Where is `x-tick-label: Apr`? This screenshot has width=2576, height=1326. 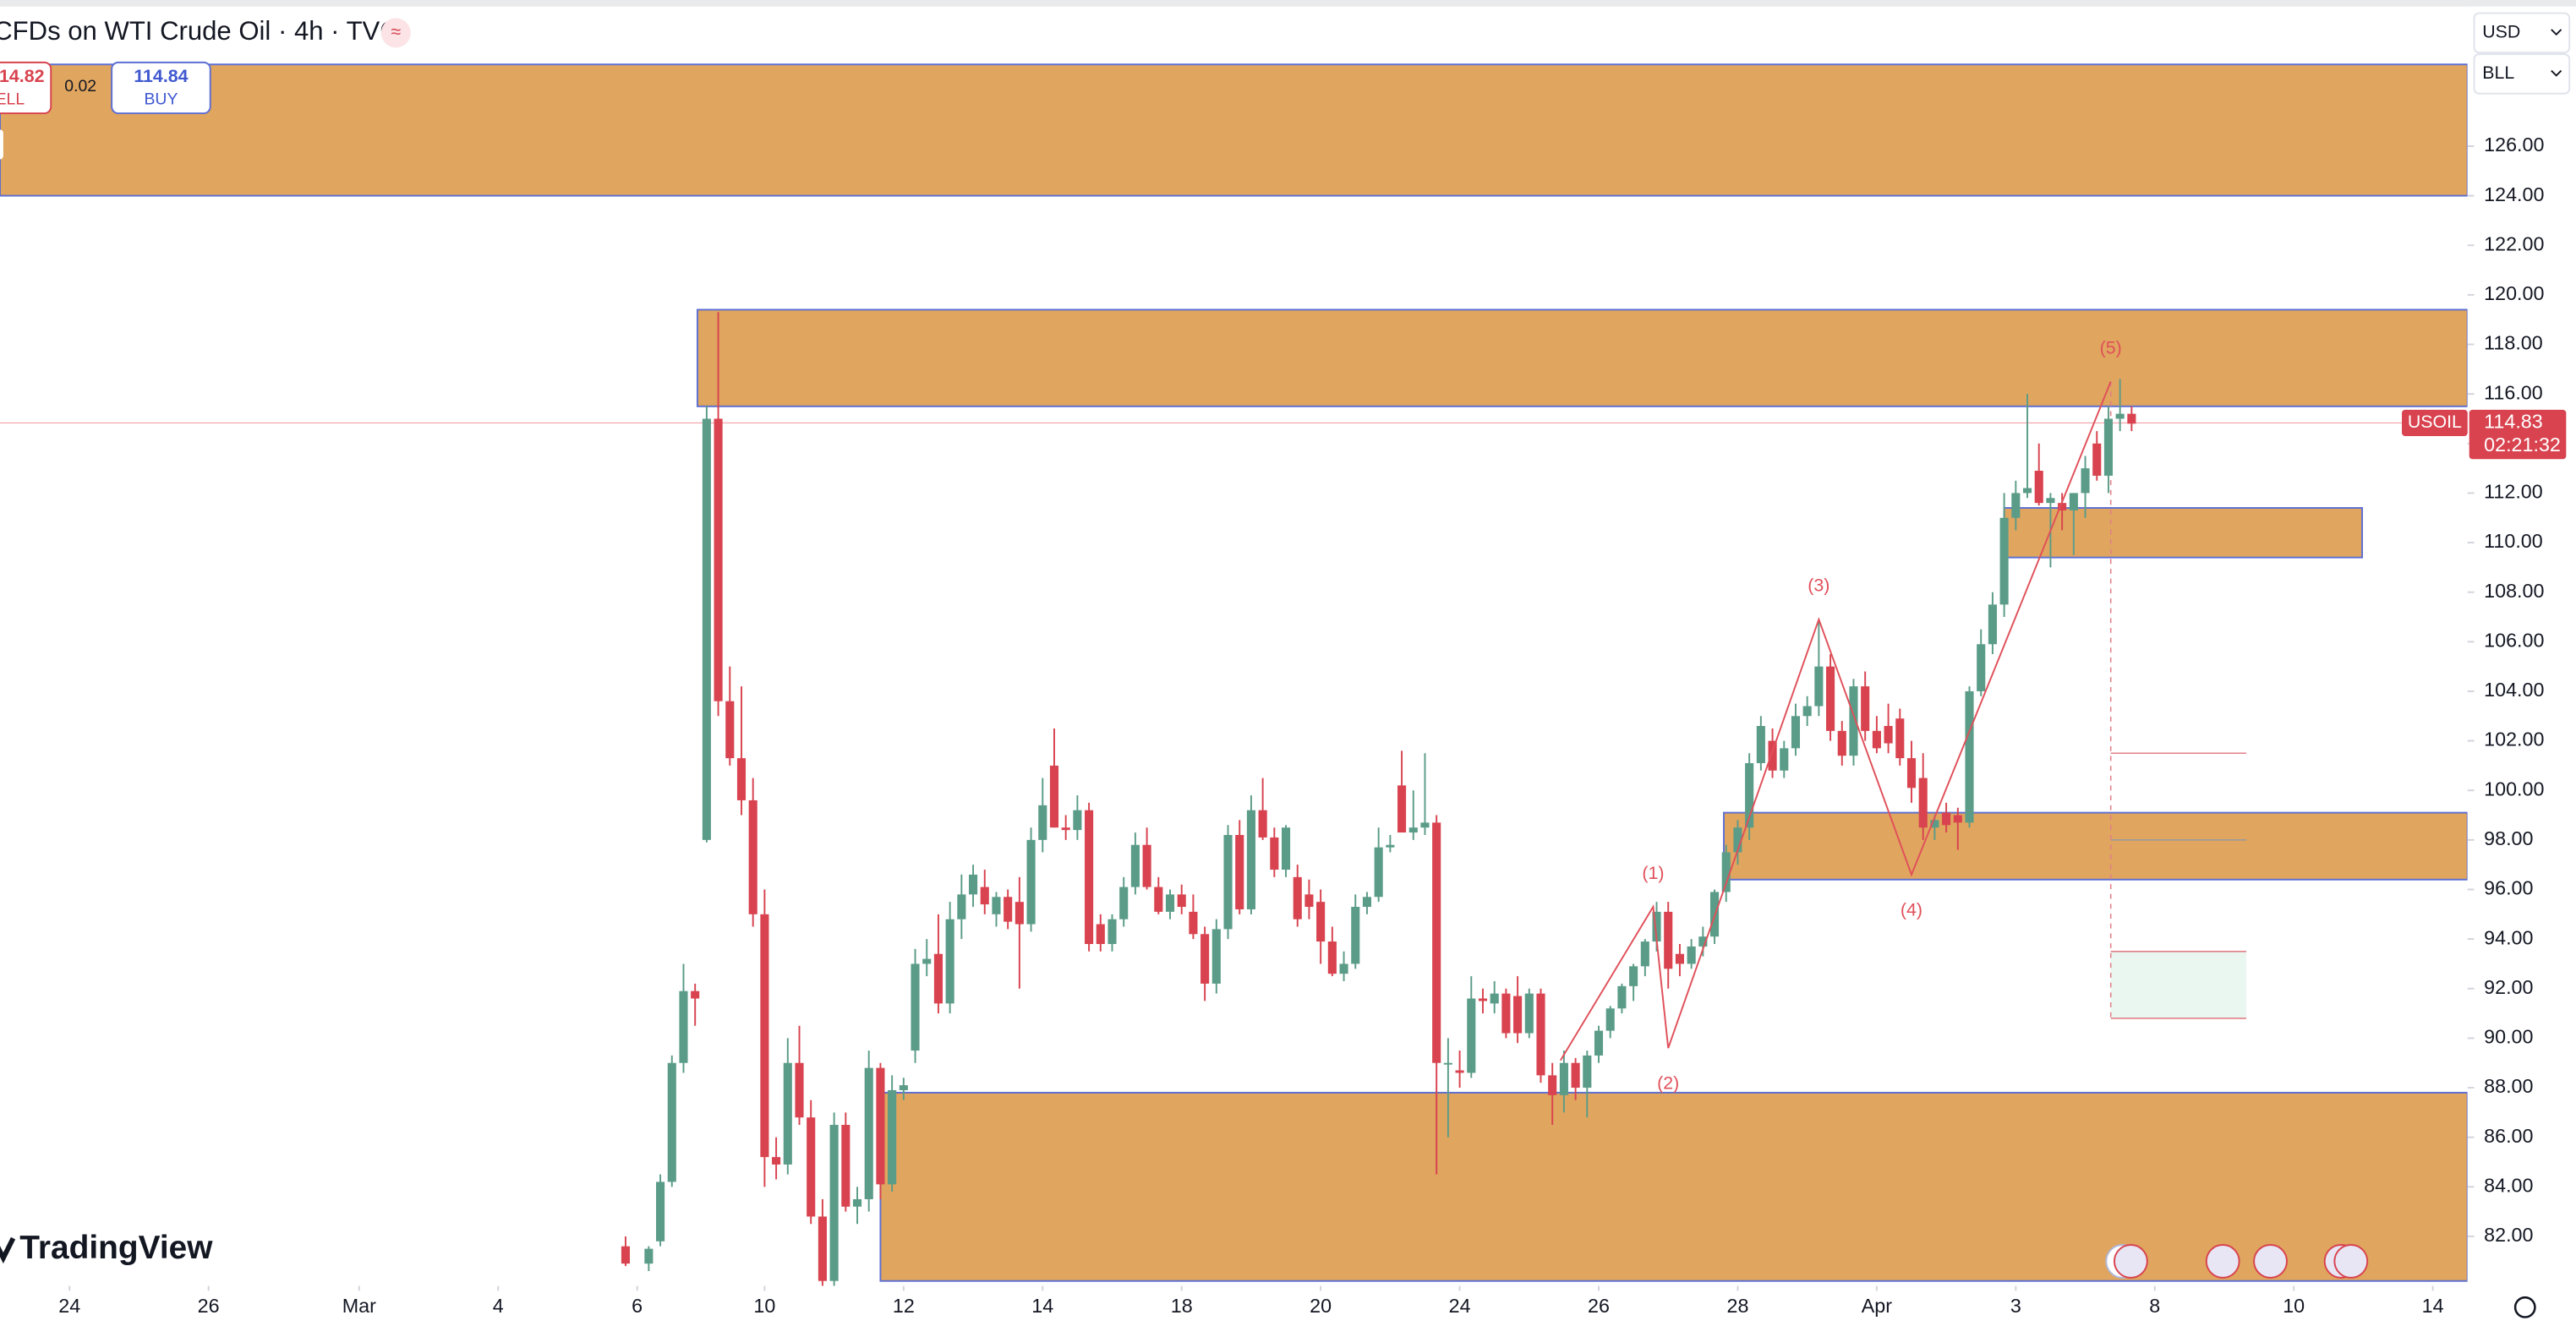 x-tick-label: Apr is located at coordinates (1877, 1306).